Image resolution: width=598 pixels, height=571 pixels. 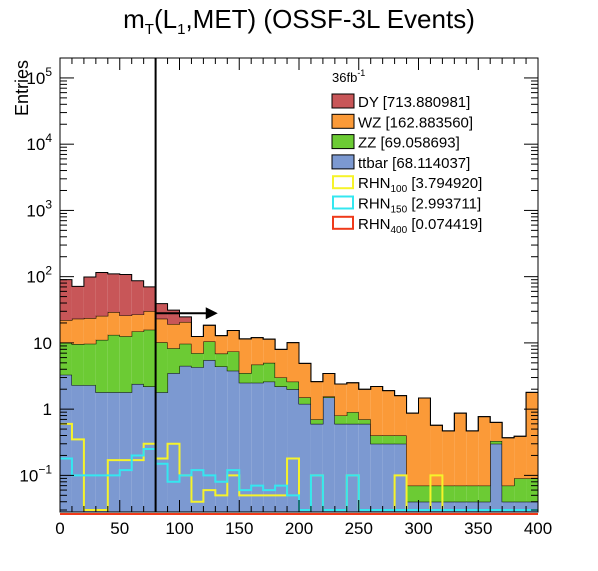 I want to click on x-tick-label: 100, so click(x=179, y=528).